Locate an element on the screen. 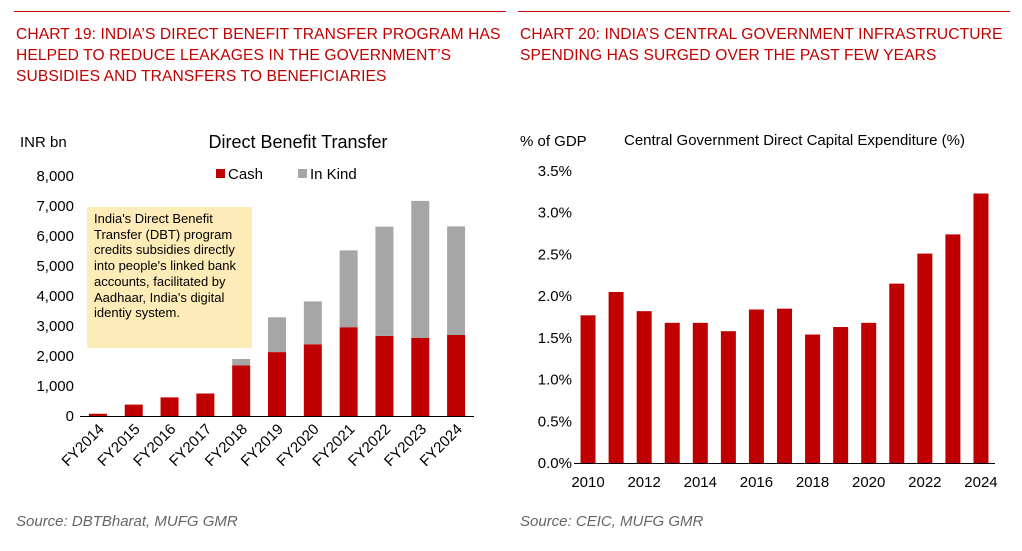 This screenshot has width=1022, height=551. bar-2012 is located at coordinates (644, 387).